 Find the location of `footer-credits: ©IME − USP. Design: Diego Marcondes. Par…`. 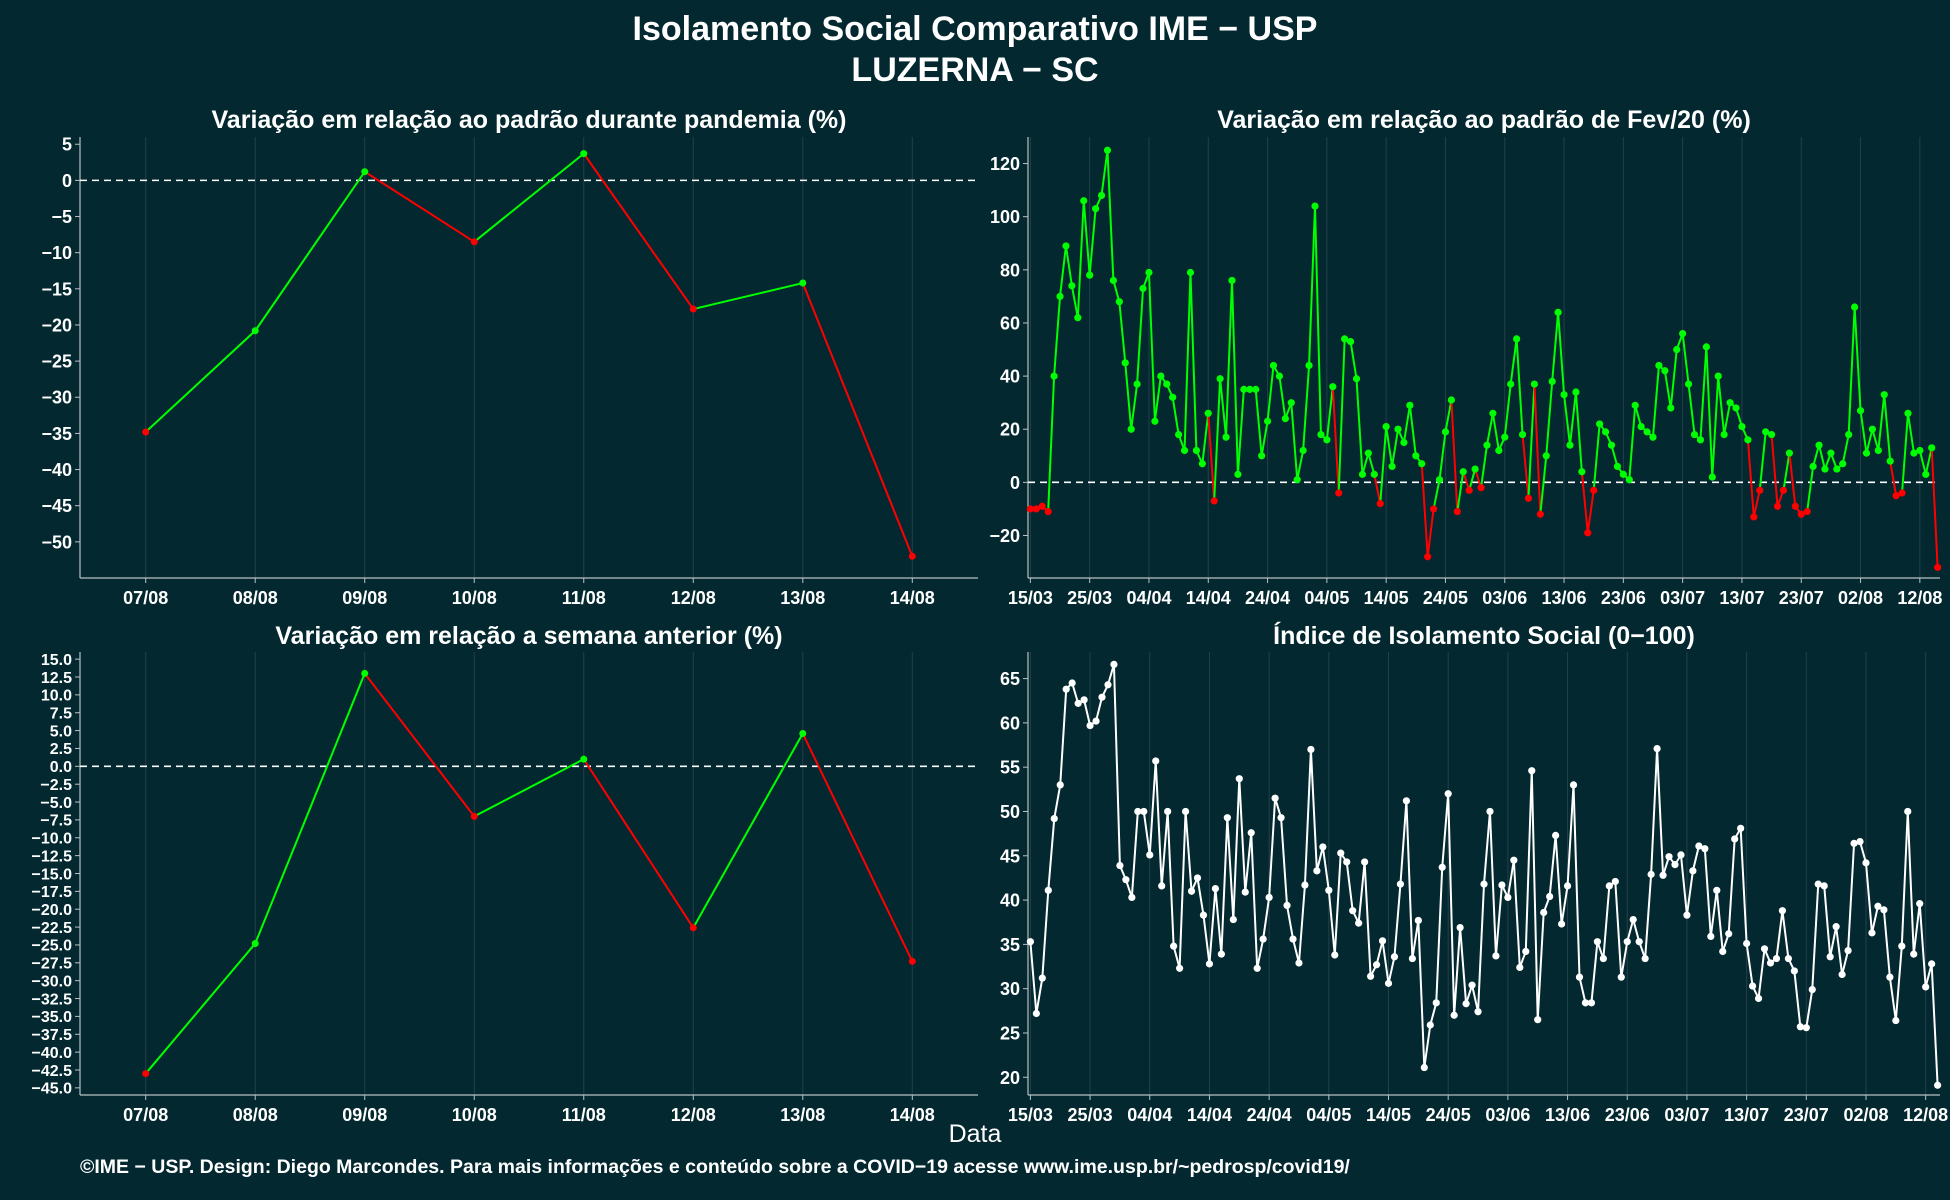

footer-credits: ©IME − USP. Design: Diego Marcondes. Par… is located at coordinates (715, 1167).